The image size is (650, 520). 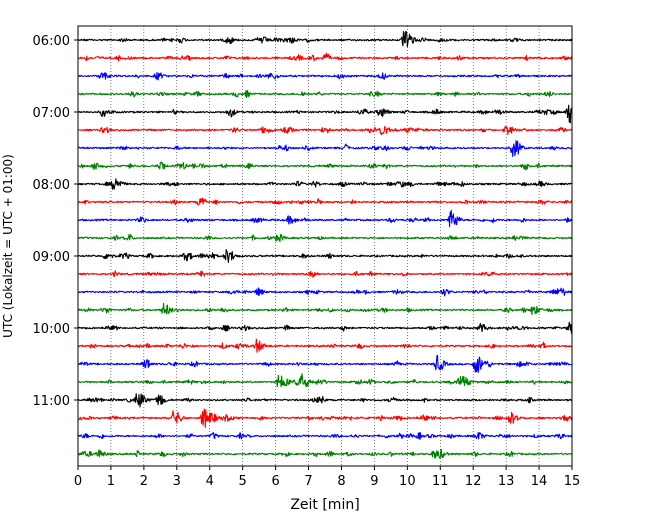 What do you see at coordinates (473, 481) in the screenshot?
I see `x-tick-label: 12` at bounding box center [473, 481].